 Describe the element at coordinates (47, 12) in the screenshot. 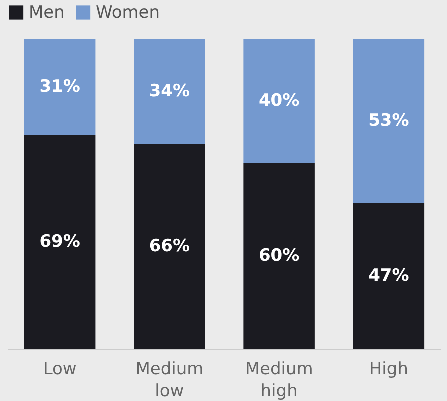

I see `legend-label: Men` at that location.